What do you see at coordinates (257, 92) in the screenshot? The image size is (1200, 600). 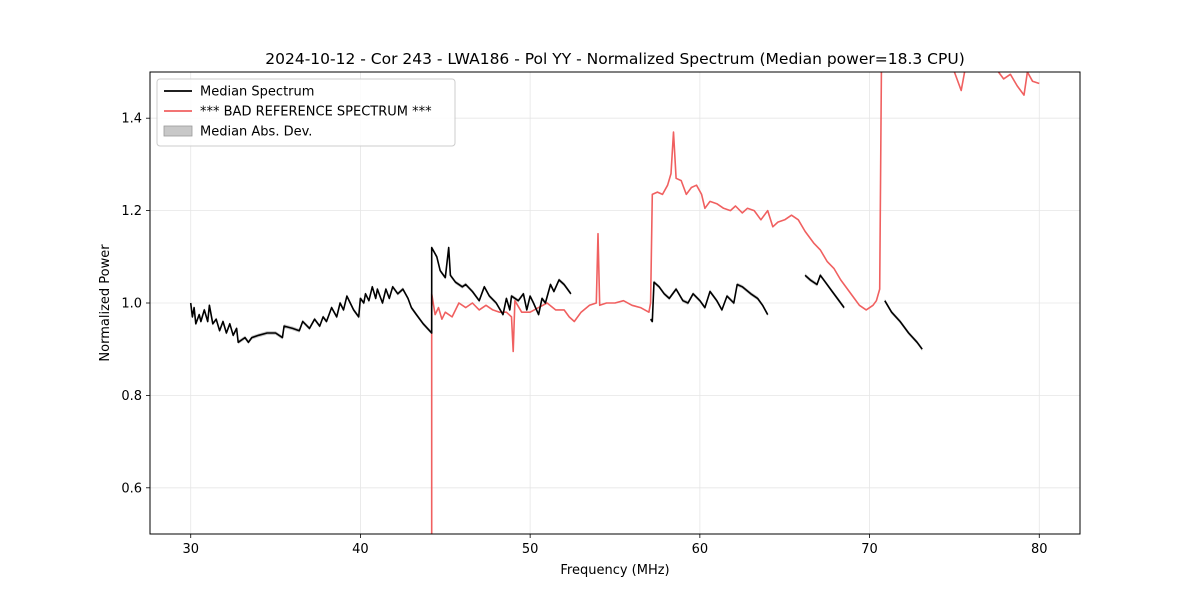 I see `legend-median-label: Median Spectrum` at bounding box center [257, 92].